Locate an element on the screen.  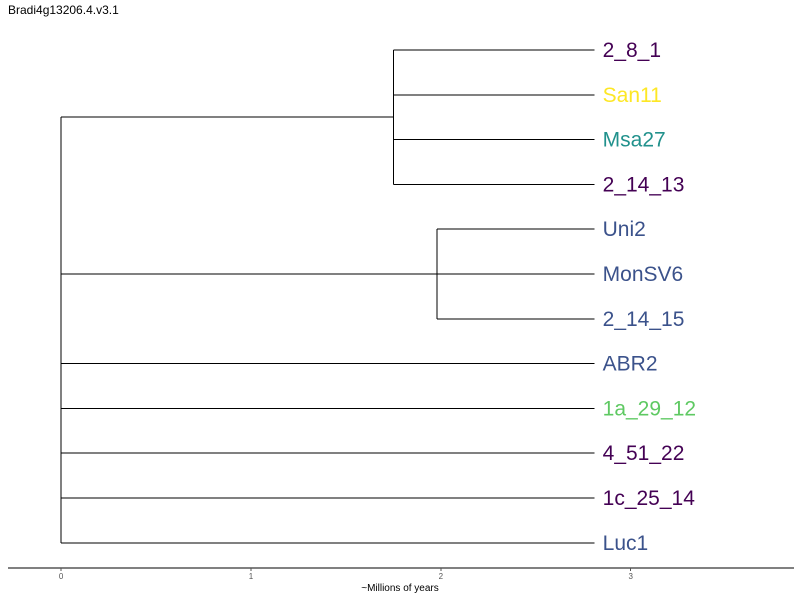
leaf-label-4: Uni2 is located at coordinates (624, 229).